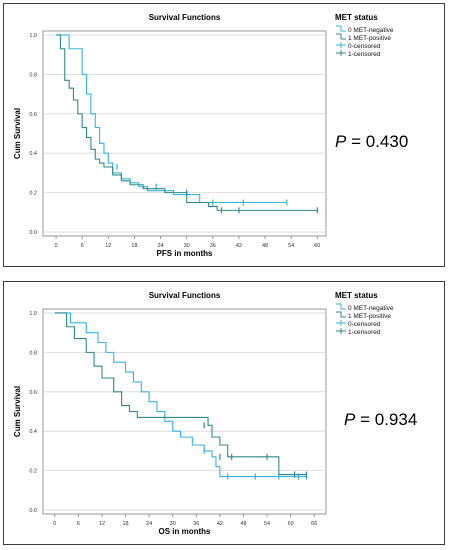 Image resolution: width=453 pixels, height=550 pixels. What do you see at coordinates (389, 419) in the screenshot?
I see `p-value-text: = 0.934` at bounding box center [389, 419].